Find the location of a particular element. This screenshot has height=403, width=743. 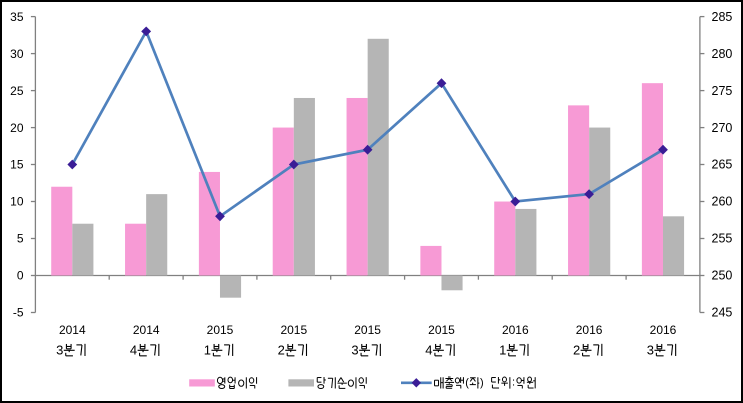

svg-text: 285 is located at coordinates (722, 17).